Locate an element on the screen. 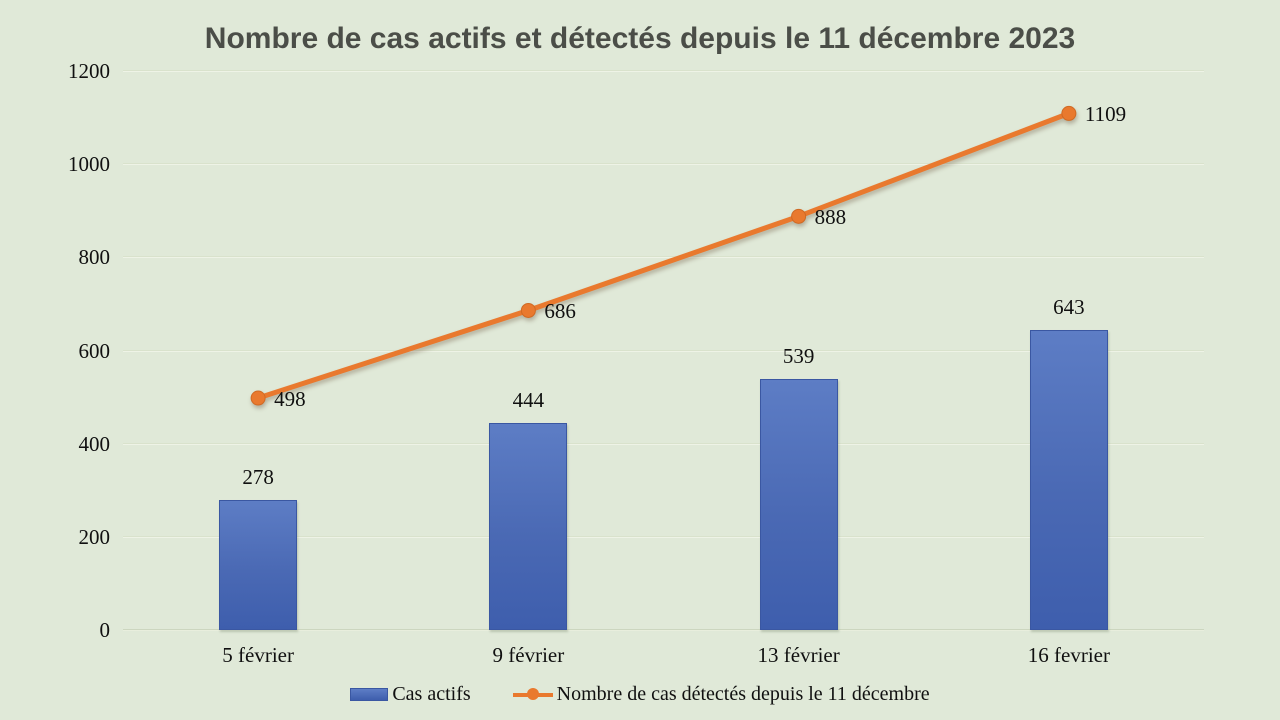  x-tick-label: 9 février is located at coordinates (528, 655).